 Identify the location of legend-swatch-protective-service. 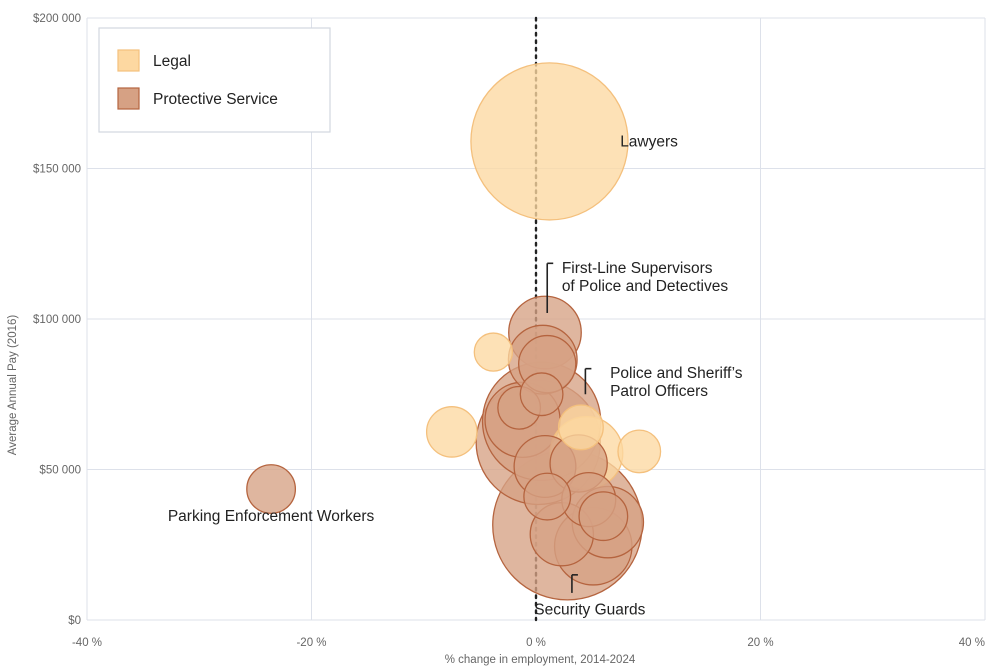
(128, 98).